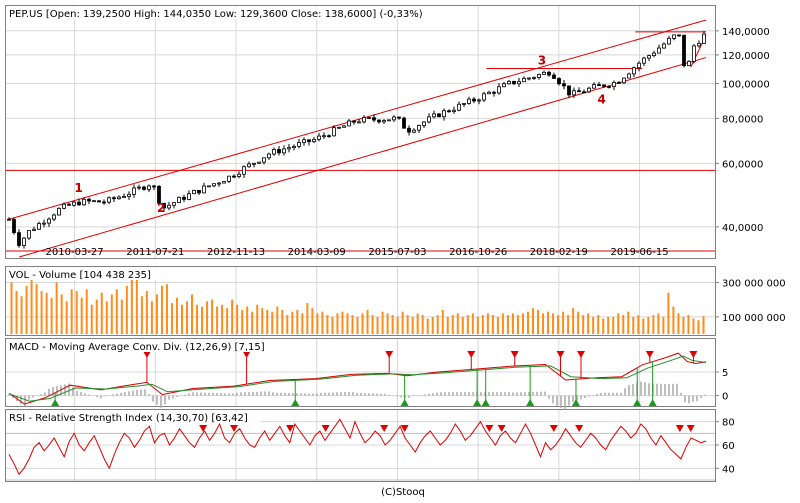  What do you see at coordinates (750, 301) in the screenshot?
I see `volume-y-axis: 100 000 000 300 000 000` at bounding box center [750, 301].